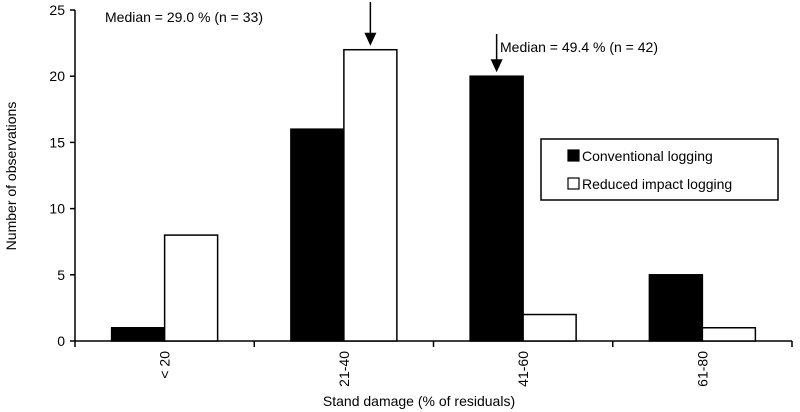 Image resolution: width=800 pixels, height=412 pixels. Describe the element at coordinates (57, 10) in the screenshot. I see `y-tick-label: 25` at that location.